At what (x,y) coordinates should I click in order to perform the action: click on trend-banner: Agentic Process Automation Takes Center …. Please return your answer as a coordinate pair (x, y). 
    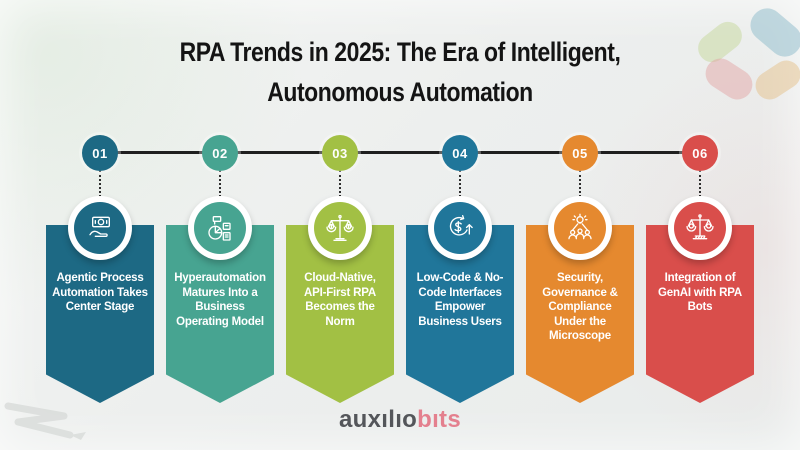
    Looking at the image, I should click on (100, 314).